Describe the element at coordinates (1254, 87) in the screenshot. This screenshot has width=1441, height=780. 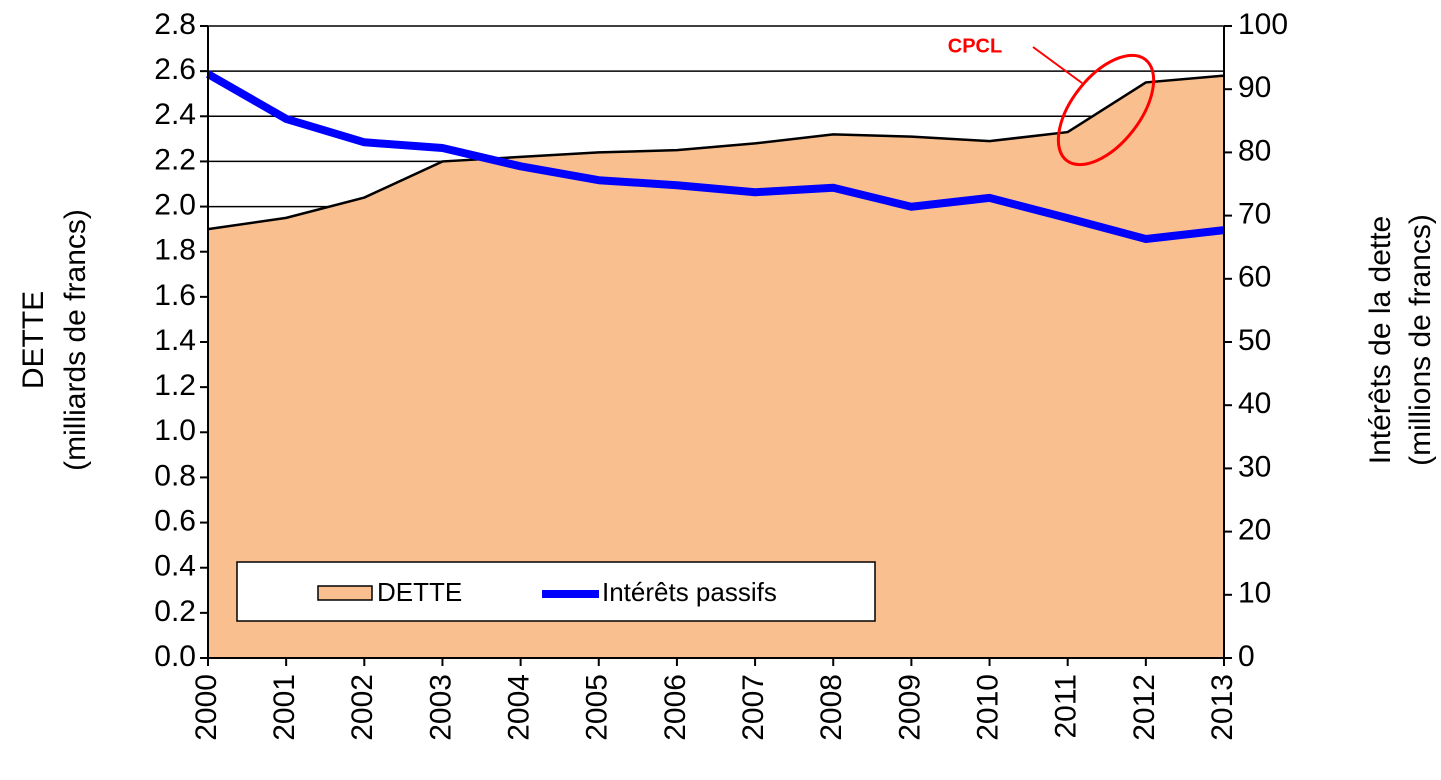
I see `y2-tick-label: 90` at that location.